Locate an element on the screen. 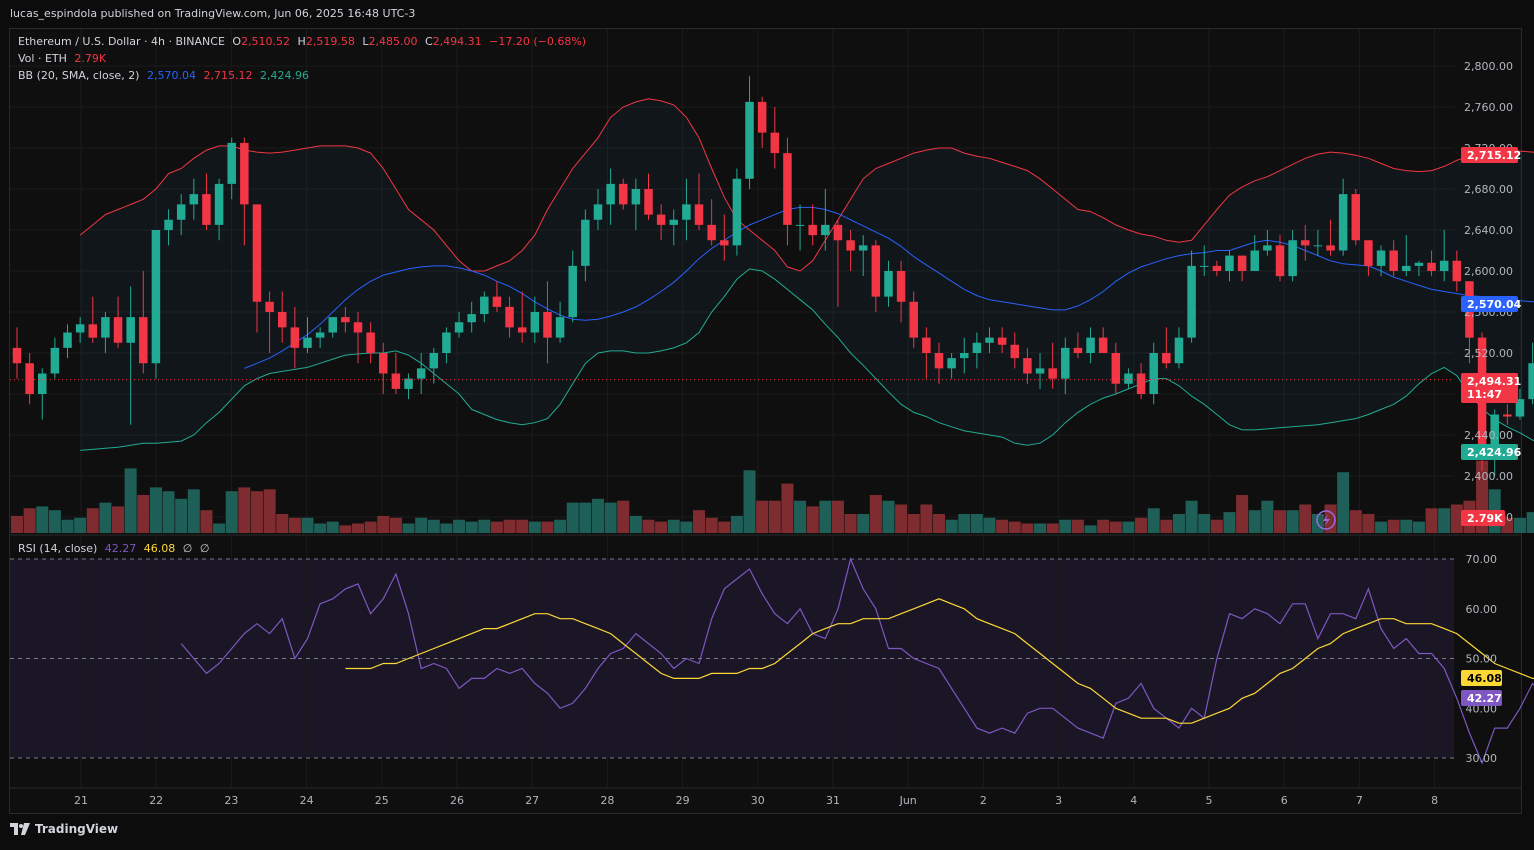 This screenshot has width=1534, height=850. ohlc-high: 2,519.58 is located at coordinates (330, 41).